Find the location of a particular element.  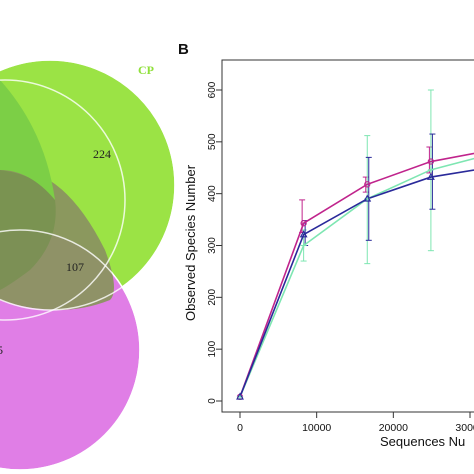

venn-count-bottom: 5 is located at coordinates (1, 350).